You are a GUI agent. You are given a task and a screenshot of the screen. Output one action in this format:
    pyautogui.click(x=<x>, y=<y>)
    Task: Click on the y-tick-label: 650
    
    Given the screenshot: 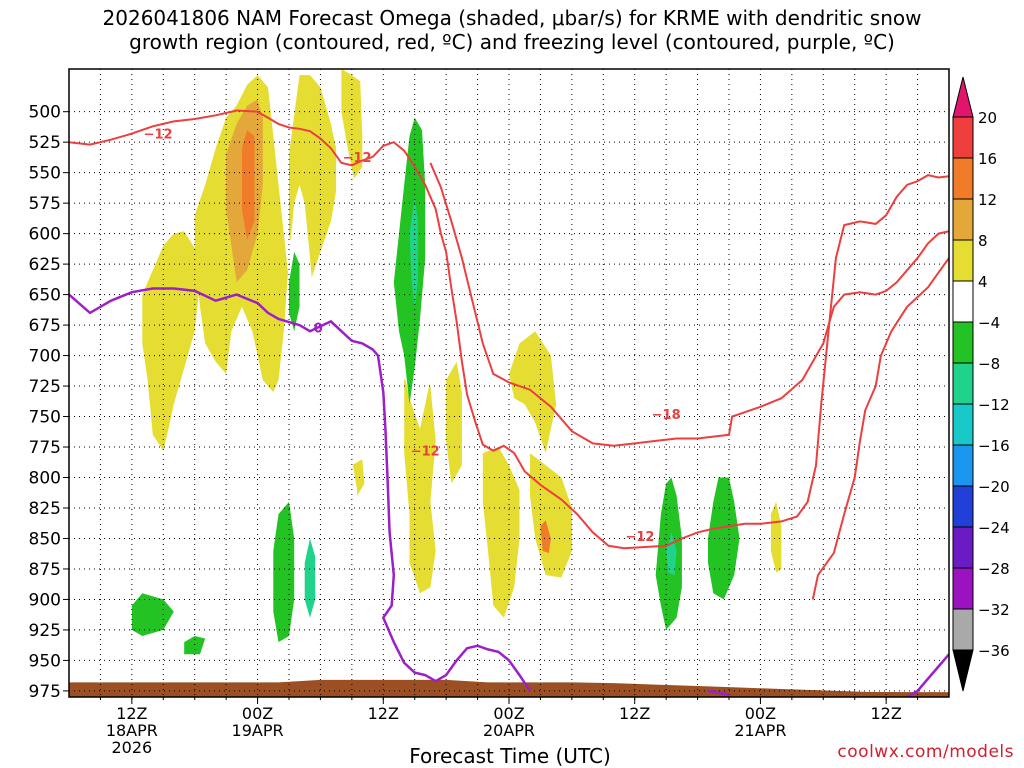 What is the action you would take?
    pyautogui.click(x=45, y=296)
    